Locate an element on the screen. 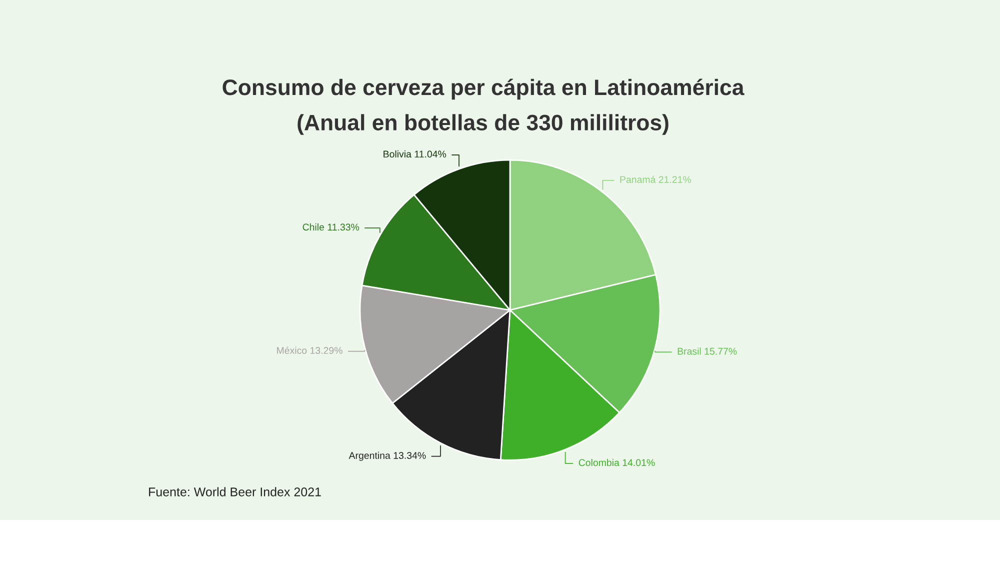 The image size is (1000, 562). slice-label: México 13.29% is located at coordinates (309, 350).